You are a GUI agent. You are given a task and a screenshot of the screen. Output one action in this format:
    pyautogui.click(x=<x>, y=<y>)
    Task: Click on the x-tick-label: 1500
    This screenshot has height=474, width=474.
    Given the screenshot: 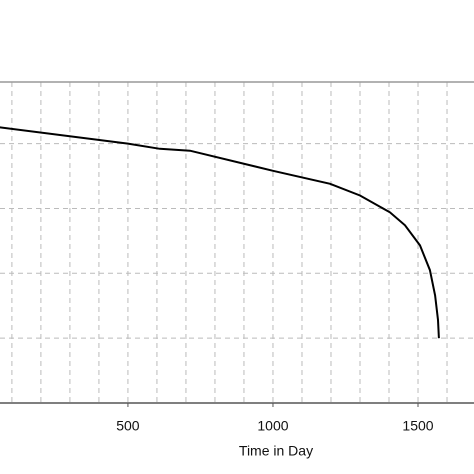 What is the action you would take?
    pyautogui.click(x=417, y=426)
    